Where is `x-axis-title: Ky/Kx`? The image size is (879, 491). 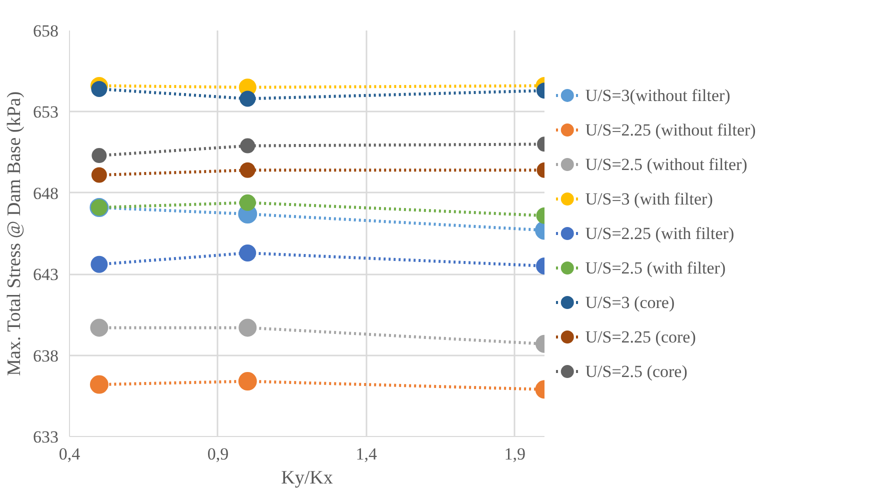
x-axis-title: Ky/Kx is located at coordinates (307, 478).